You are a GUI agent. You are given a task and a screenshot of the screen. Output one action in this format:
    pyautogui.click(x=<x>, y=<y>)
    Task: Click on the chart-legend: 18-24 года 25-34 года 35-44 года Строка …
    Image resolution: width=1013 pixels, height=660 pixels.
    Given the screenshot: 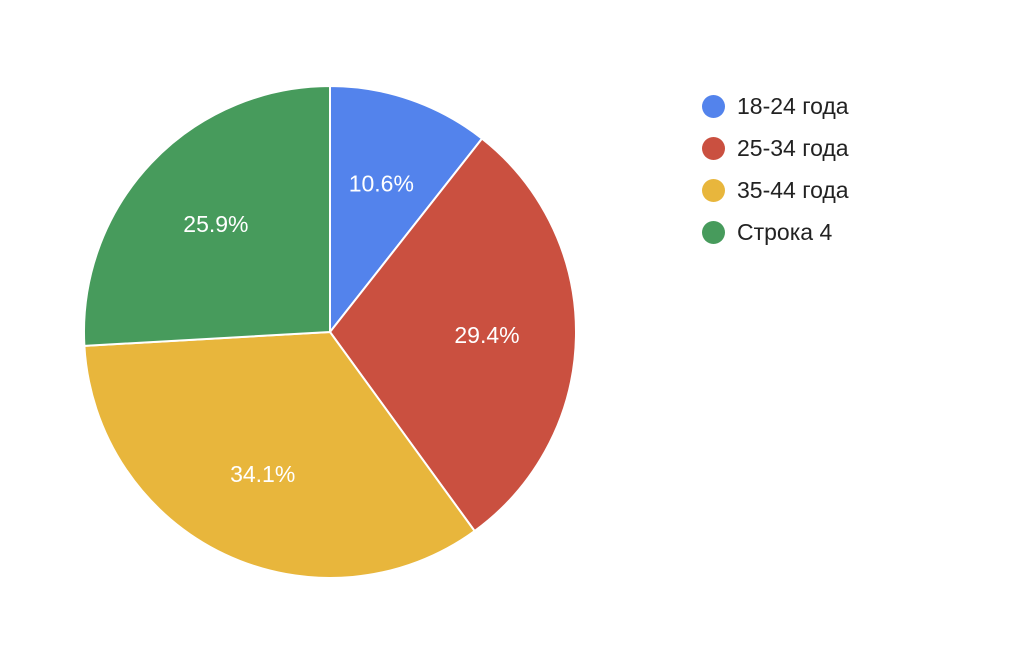 What is the action you would take?
    pyautogui.click(x=775, y=169)
    